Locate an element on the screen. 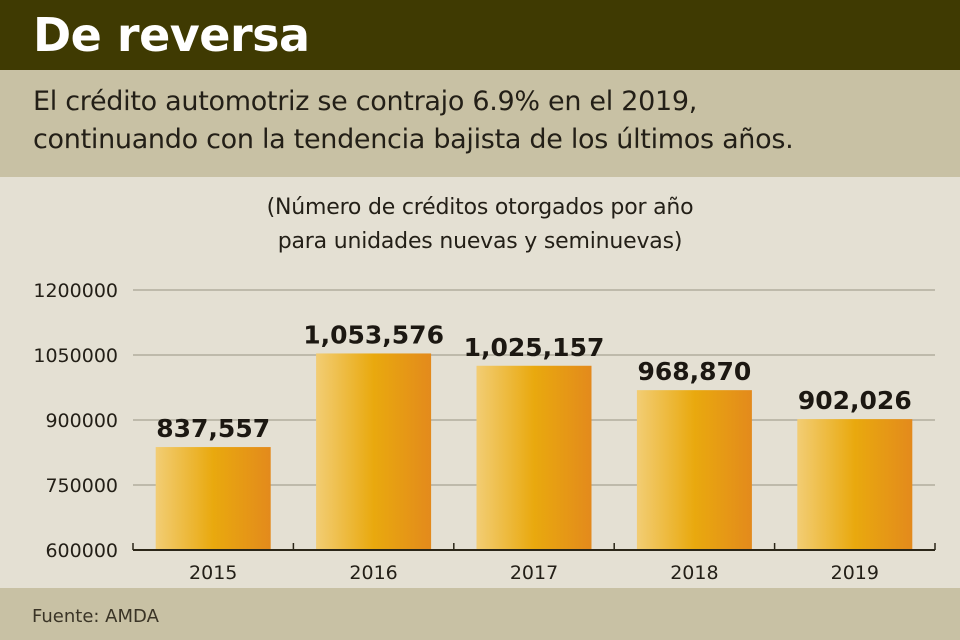 The image size is (960, 640). y-tick-label: 1050000 is located at coordinates (75, 356).